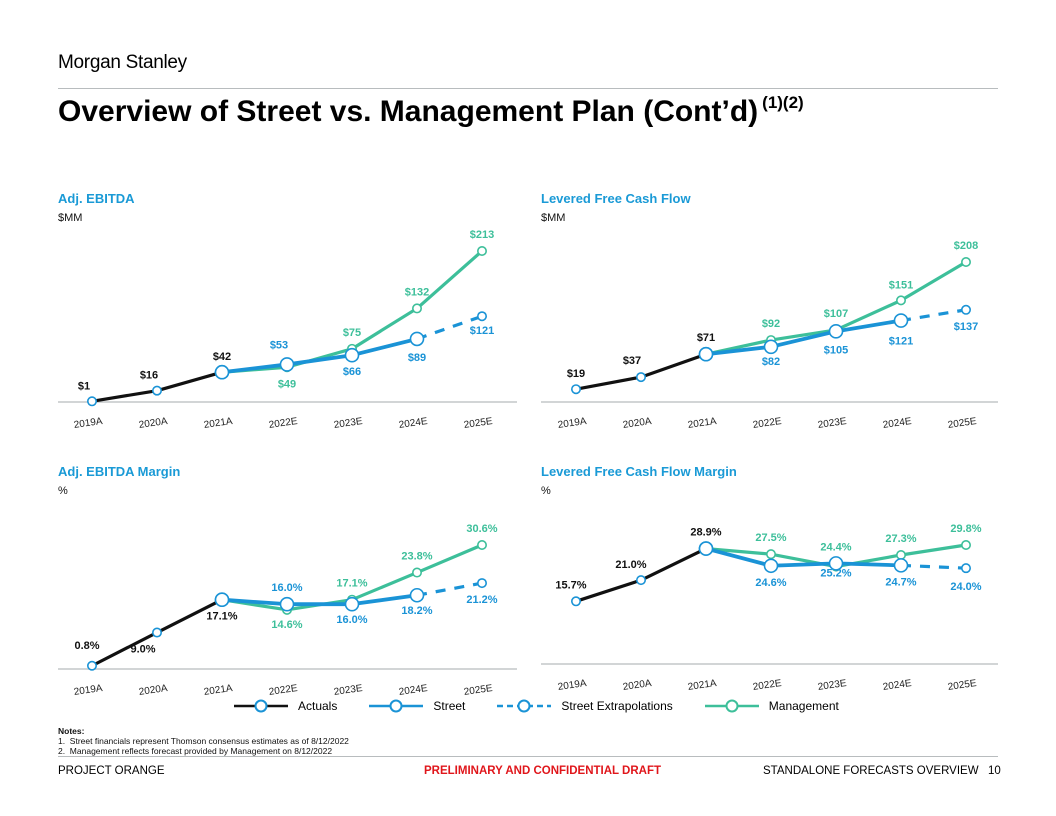 This screenshot has width=1056, height=816. Describe the element at coordinates (481, 529) in the screenshot. I see `data-label-management: 30.6%` at that location.